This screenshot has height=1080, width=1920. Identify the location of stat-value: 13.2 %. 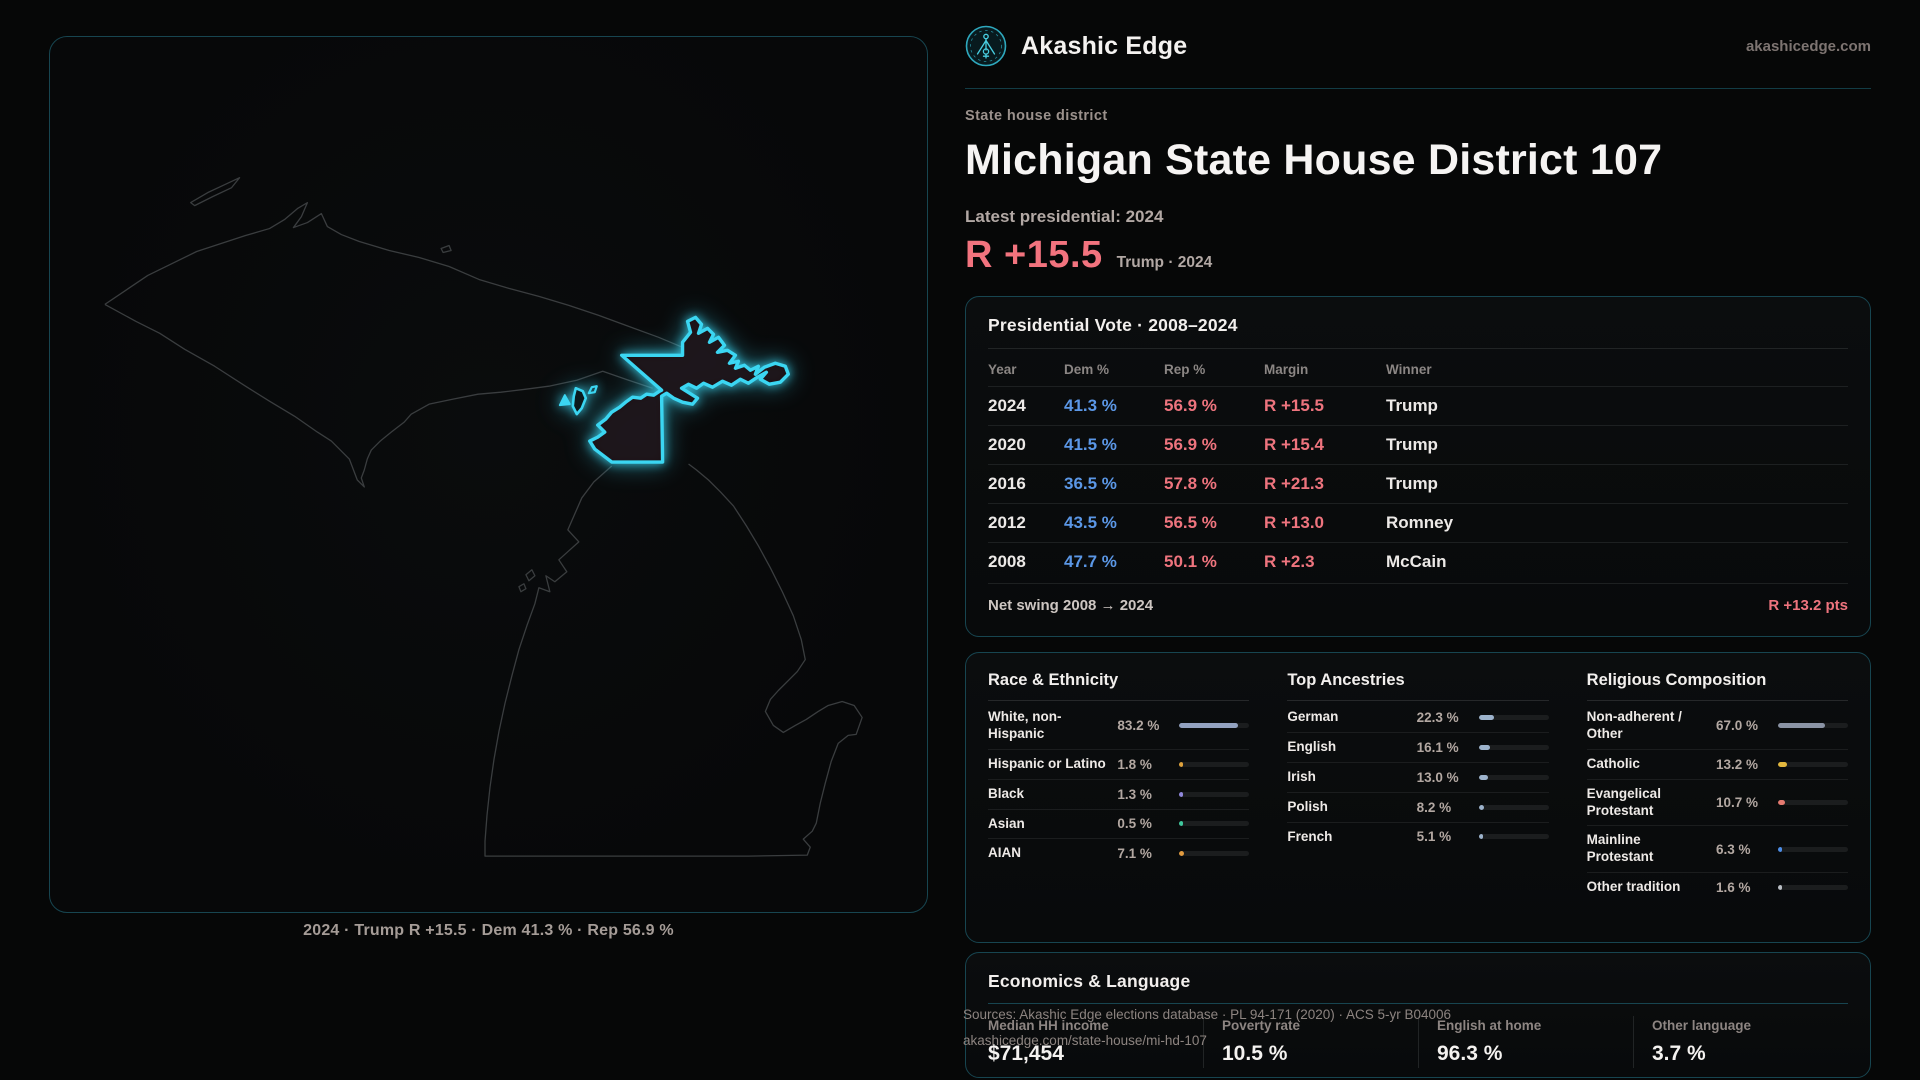
(1737, 764).